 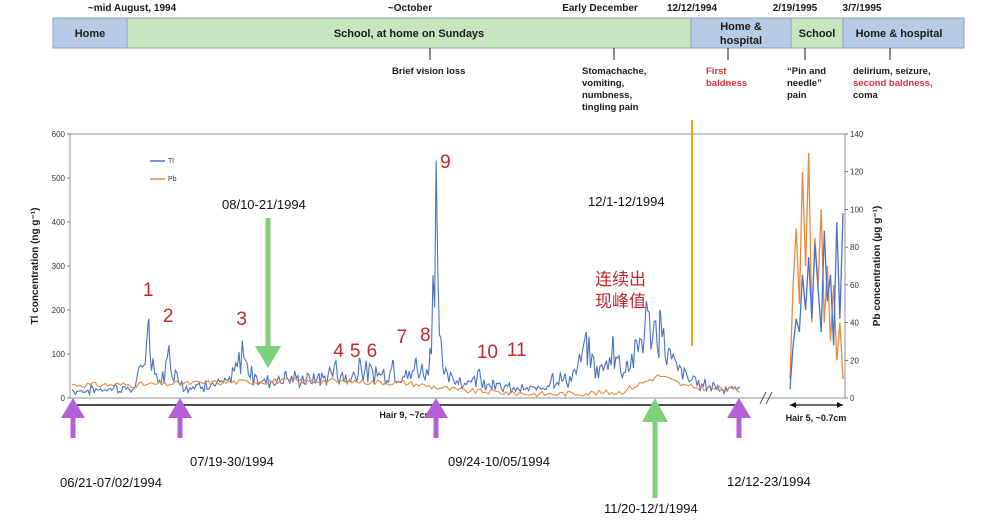 What do you see at coordinates (741, 27) in the screenshot?
I see `timeline-segment-label: Home &` at bounding box center [741, 27].